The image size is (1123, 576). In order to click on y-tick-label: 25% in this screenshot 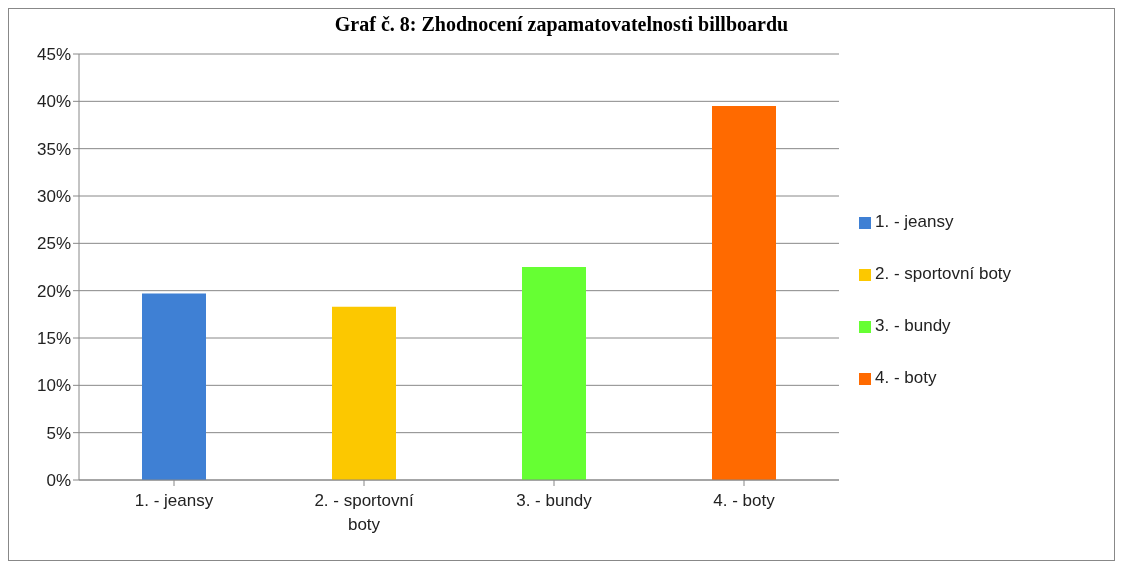, I will do `click(53, 244)`.